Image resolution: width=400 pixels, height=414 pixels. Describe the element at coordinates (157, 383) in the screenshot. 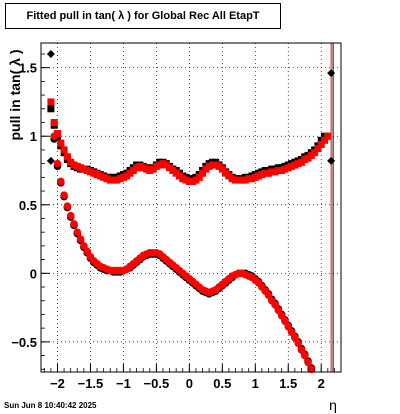

I see `x-tick-label: −0.5` at that location.